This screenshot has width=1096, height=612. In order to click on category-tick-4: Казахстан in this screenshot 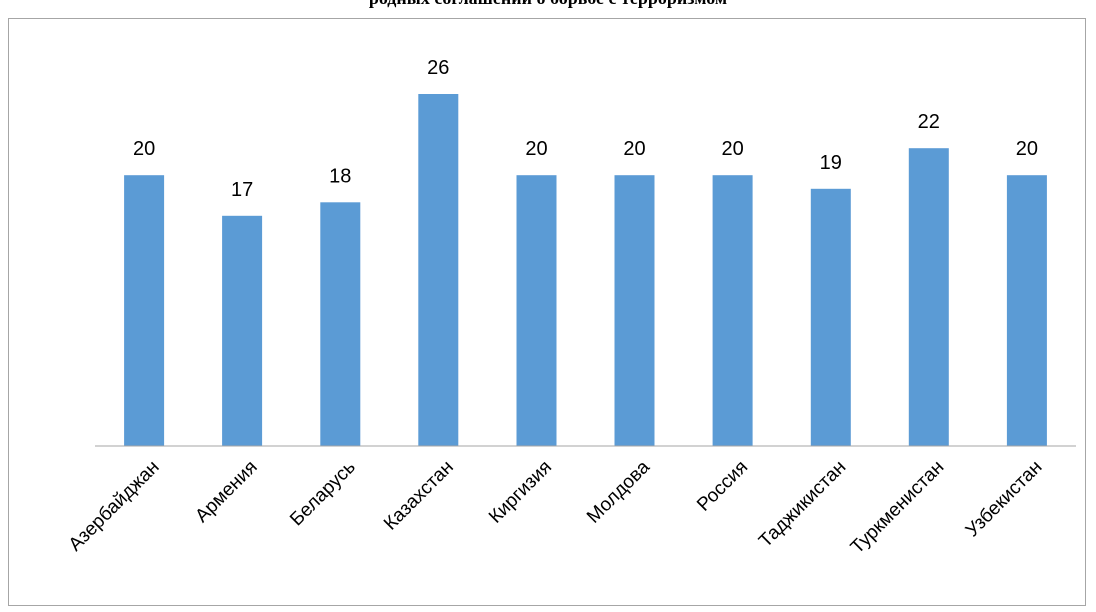, I will do `click(419, 496)`.